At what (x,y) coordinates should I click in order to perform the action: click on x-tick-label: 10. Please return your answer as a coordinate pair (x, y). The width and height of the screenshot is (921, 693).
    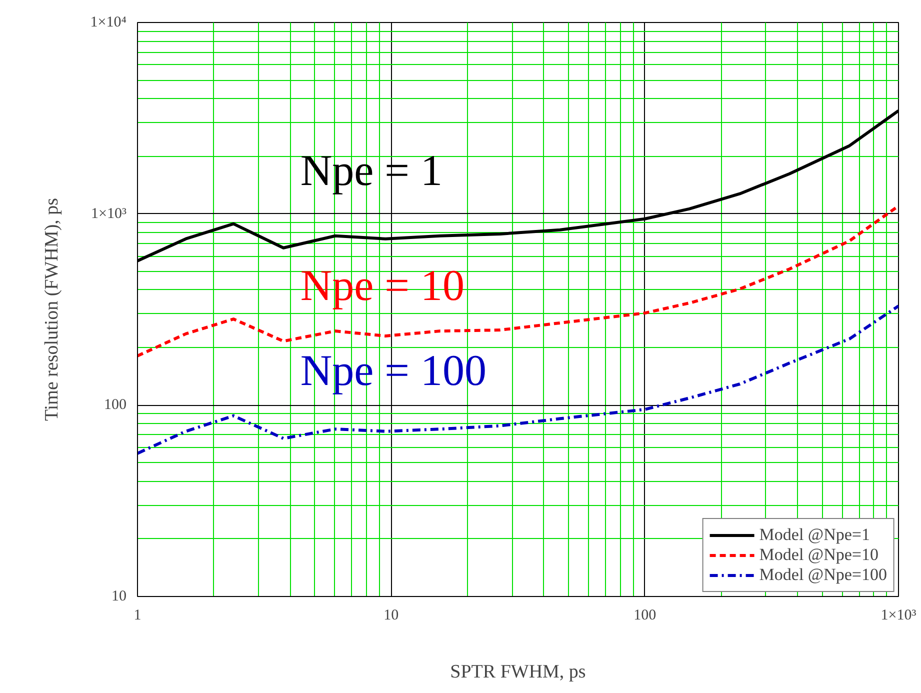
    Looking at the image, I should click on (391, 616).